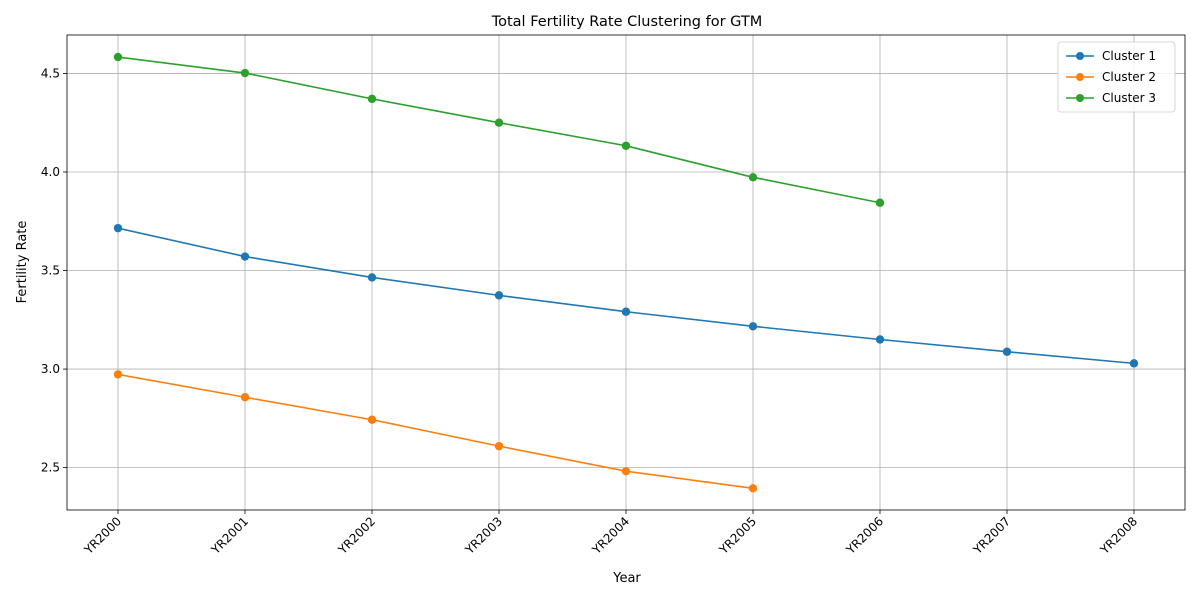 This screenshot has height=600, width=1200. Describe the element at coordinates (991, 535) in the screenshot. I see `x-tick-label: YR2007` at that location.